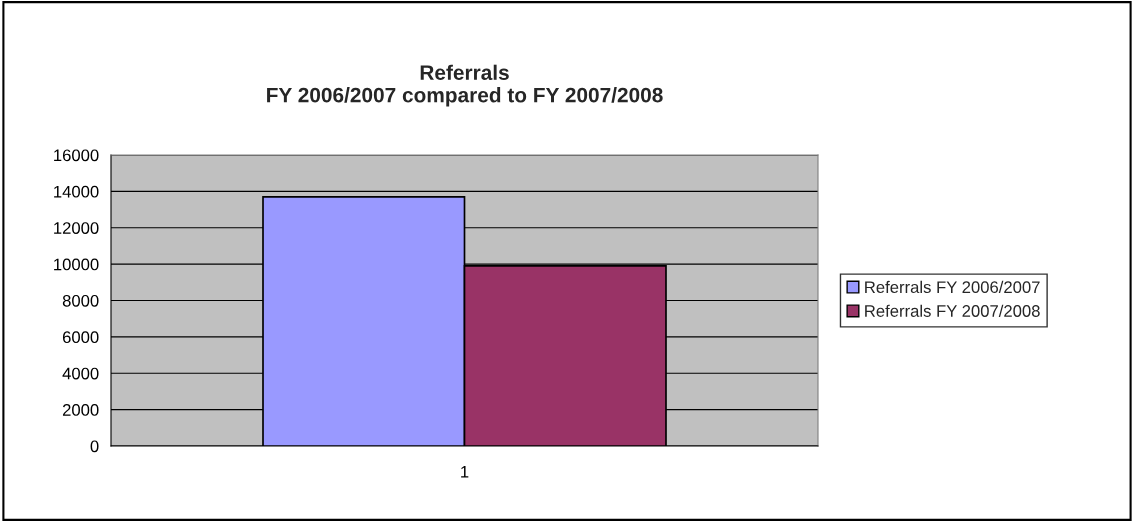 This screenshot has height=523, width=1134. What do you see at coordinates (80, 373) in the screenshot?
I see `y-tick-label: 4000` at bounding box center [80, 373].